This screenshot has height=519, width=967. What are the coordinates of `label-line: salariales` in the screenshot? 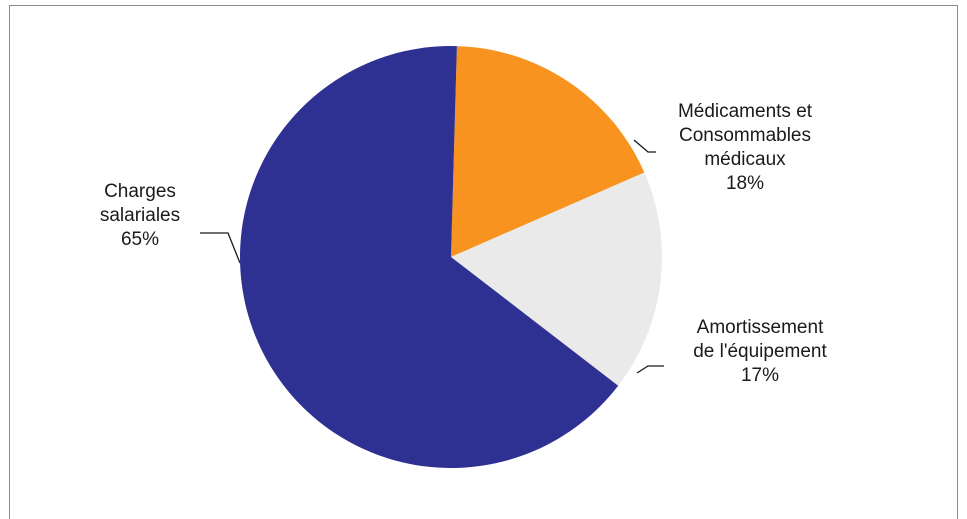 It's located at (140, 215).